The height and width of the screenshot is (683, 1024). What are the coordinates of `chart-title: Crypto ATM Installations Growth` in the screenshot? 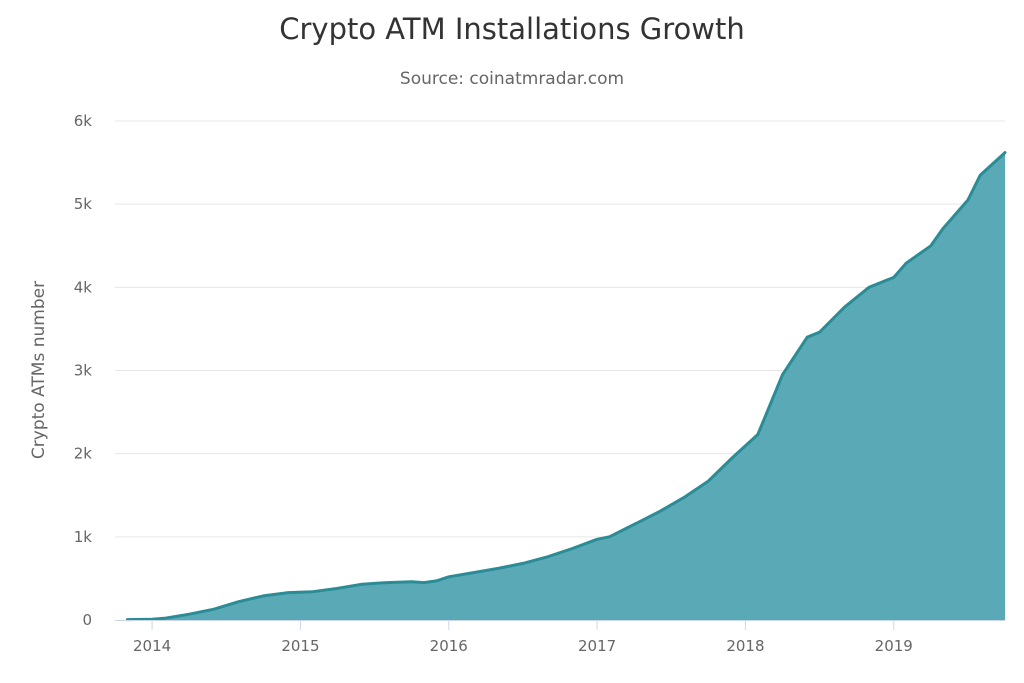 It's located at (512, 29).